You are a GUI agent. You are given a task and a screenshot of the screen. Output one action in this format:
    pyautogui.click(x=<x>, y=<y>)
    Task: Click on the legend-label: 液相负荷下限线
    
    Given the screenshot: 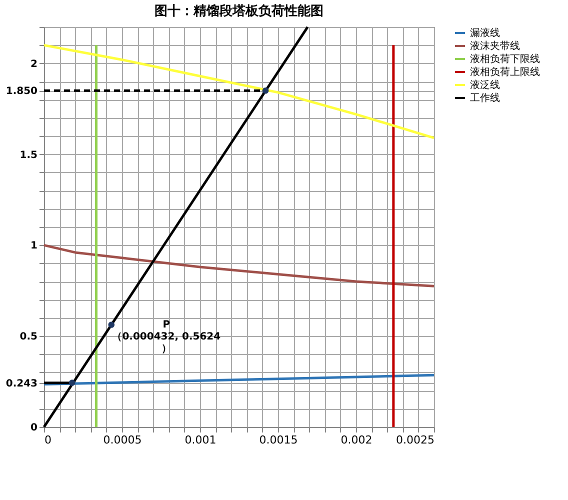 What is the action you would take?
    pyautogui.click(x=505, y=59)
    